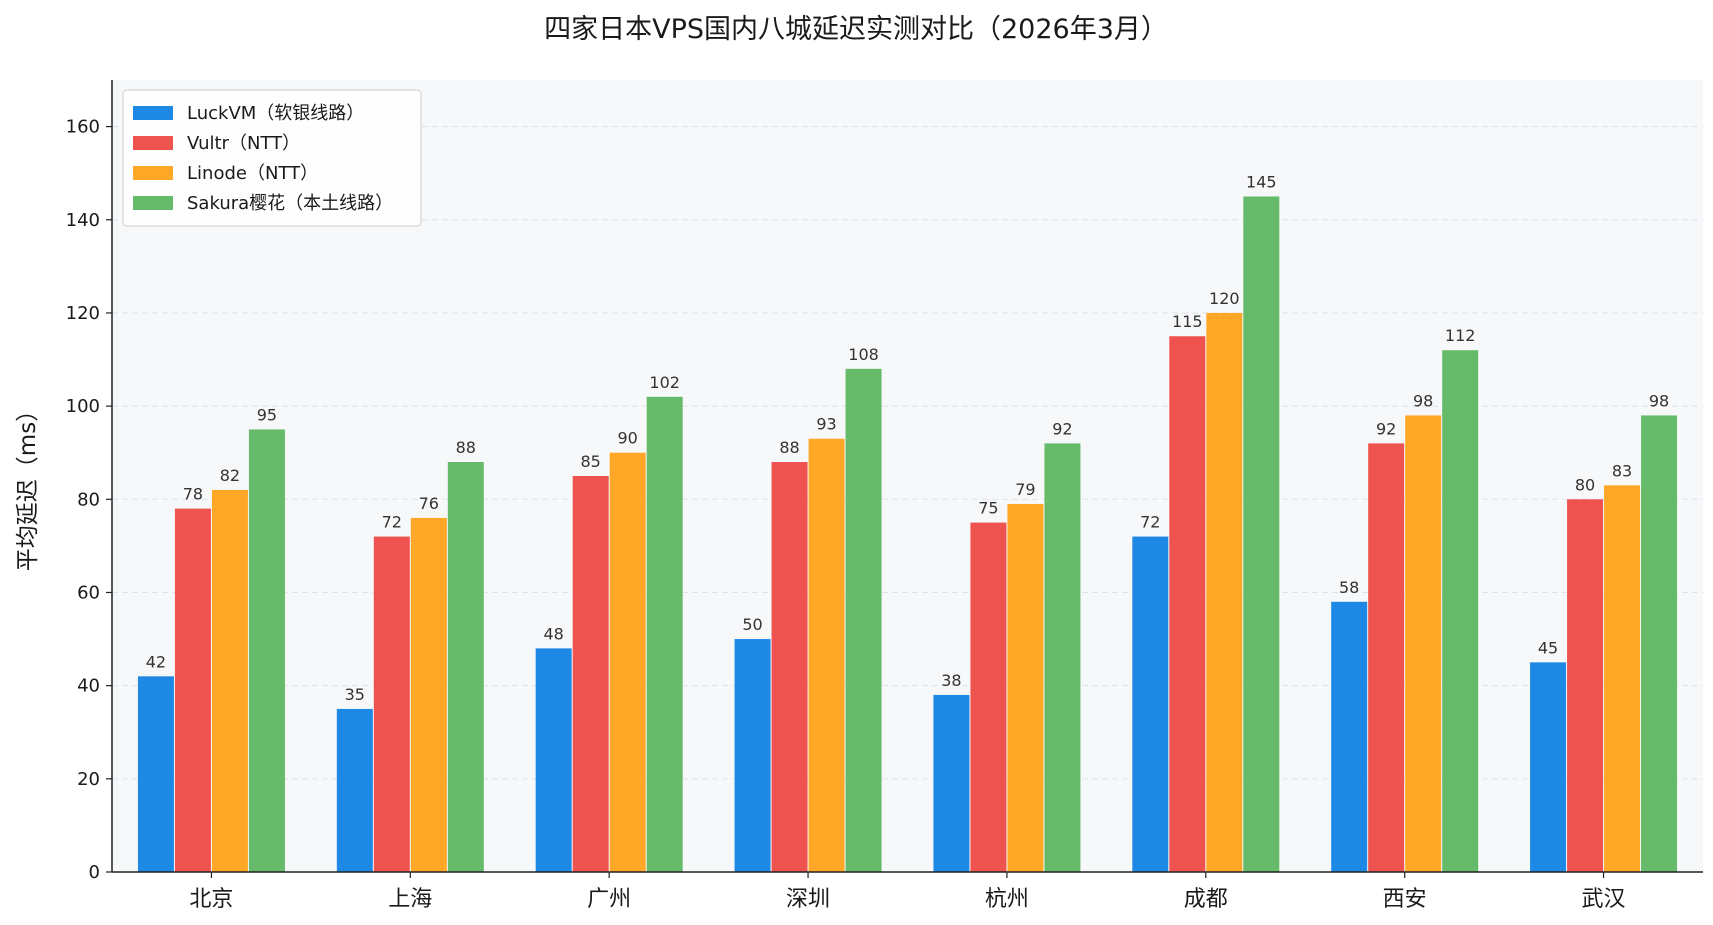  I want to click on data-label: 82, so click(230, 475).